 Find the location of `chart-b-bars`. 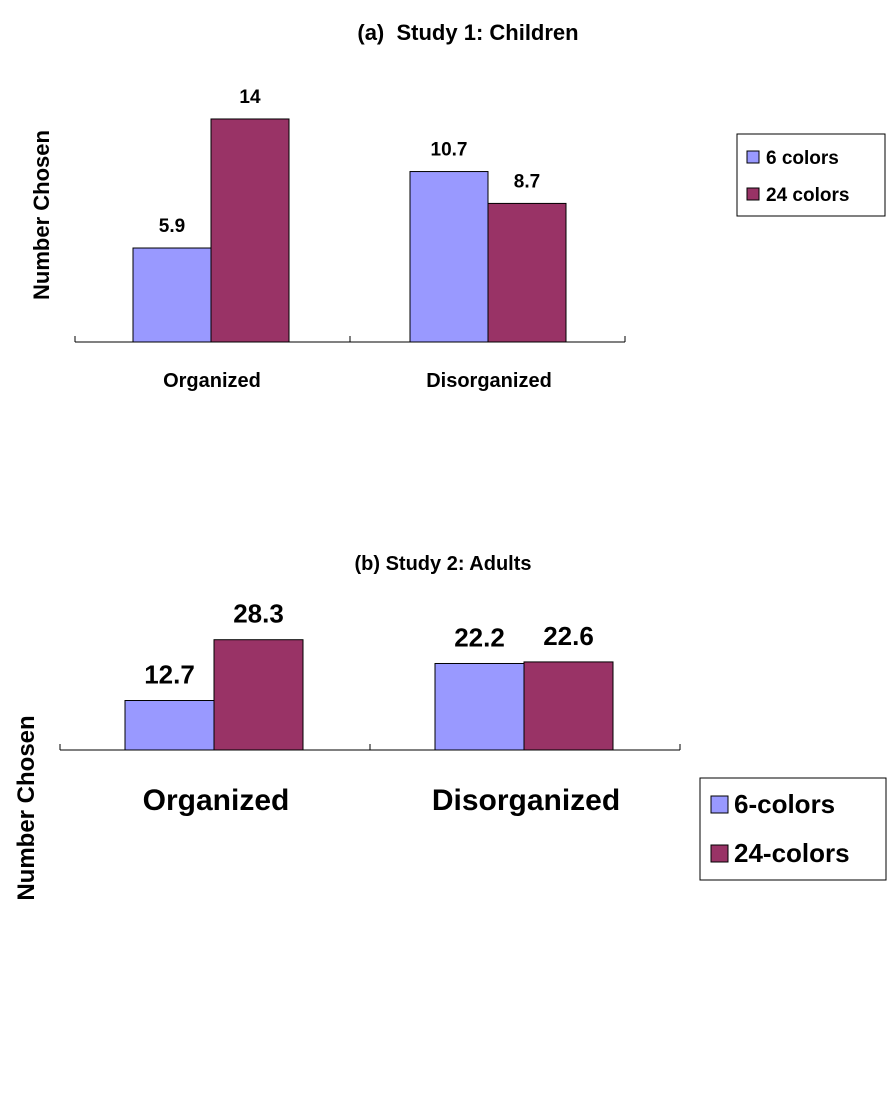

chart-b-bars is located at coordinates (369, 695).